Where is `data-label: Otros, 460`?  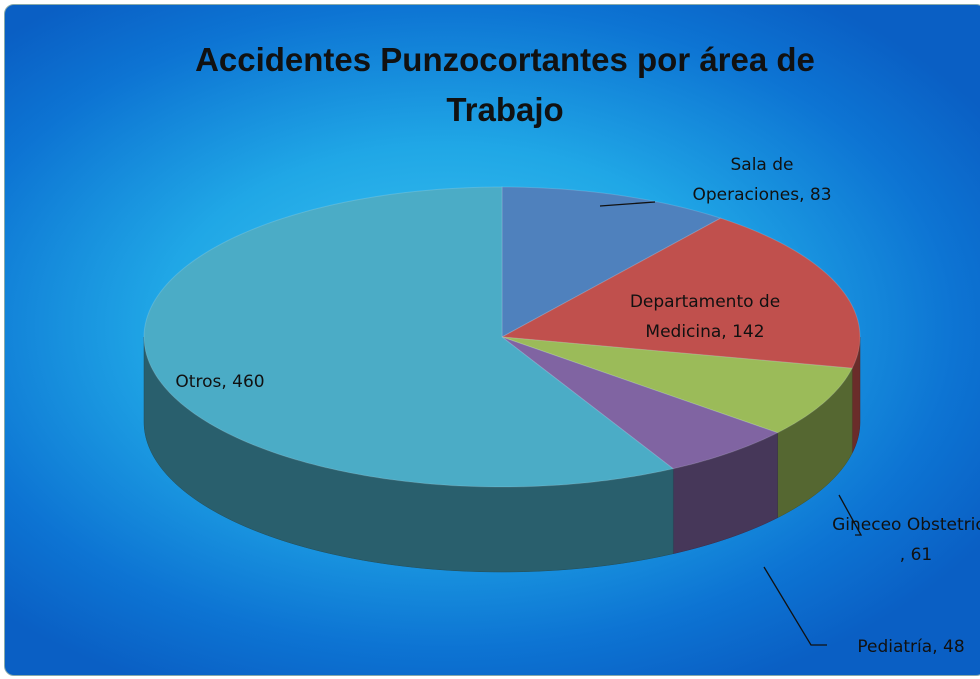 data-label: Otros, 460 is located at coordinates (220, 382).